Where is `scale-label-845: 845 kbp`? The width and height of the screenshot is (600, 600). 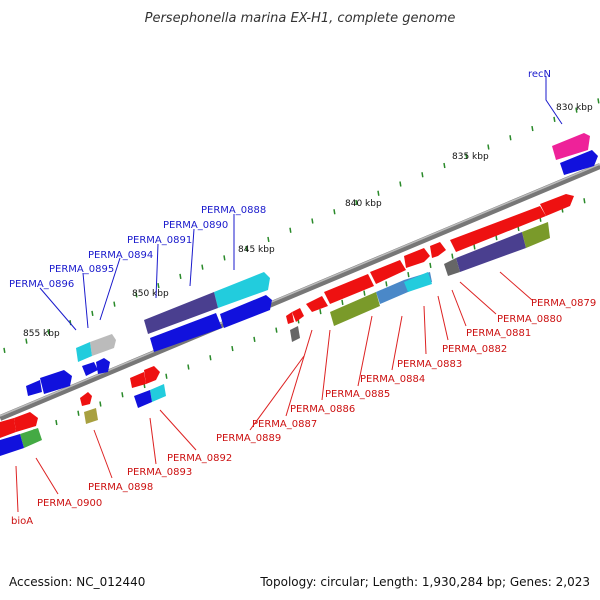 scale-label-845: 845 kbp is located at coordinates (256, 250).